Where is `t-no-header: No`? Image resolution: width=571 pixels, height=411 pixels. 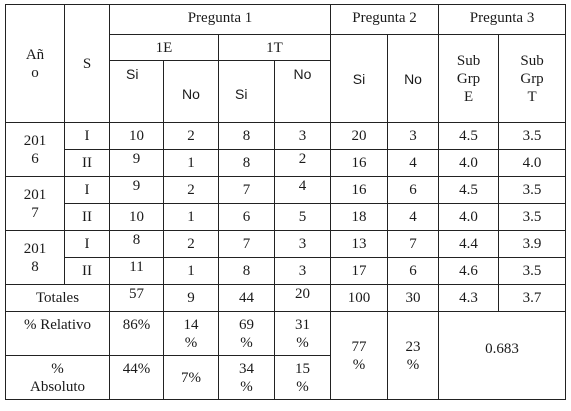
t-no-header: No is located at coordinates (302, 91).